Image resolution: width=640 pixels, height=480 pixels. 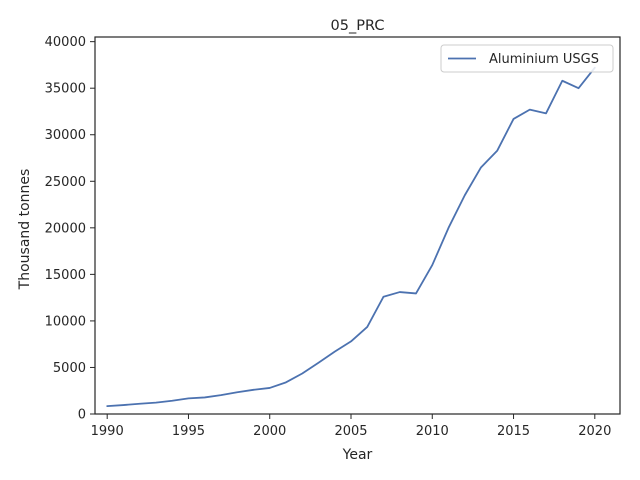 What do you see at coordinates (69, 368) in the screenshot?
I see `y-tick-label: 5000` at bounding box center [69, 368].